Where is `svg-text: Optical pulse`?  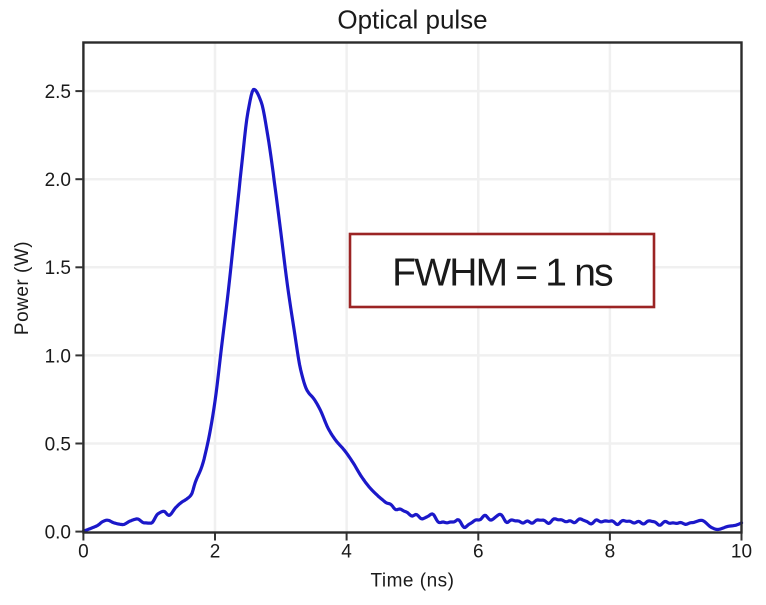 svg-text: Optical pulse is located at coordinates (412, 20).